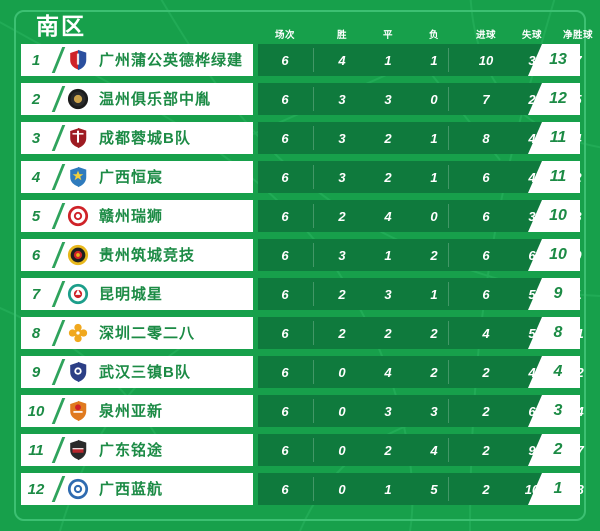  What do you see at coordinates (532, 255) in the screenshot?
I see `stat-ga: 6` at bounding box center [532, 255].